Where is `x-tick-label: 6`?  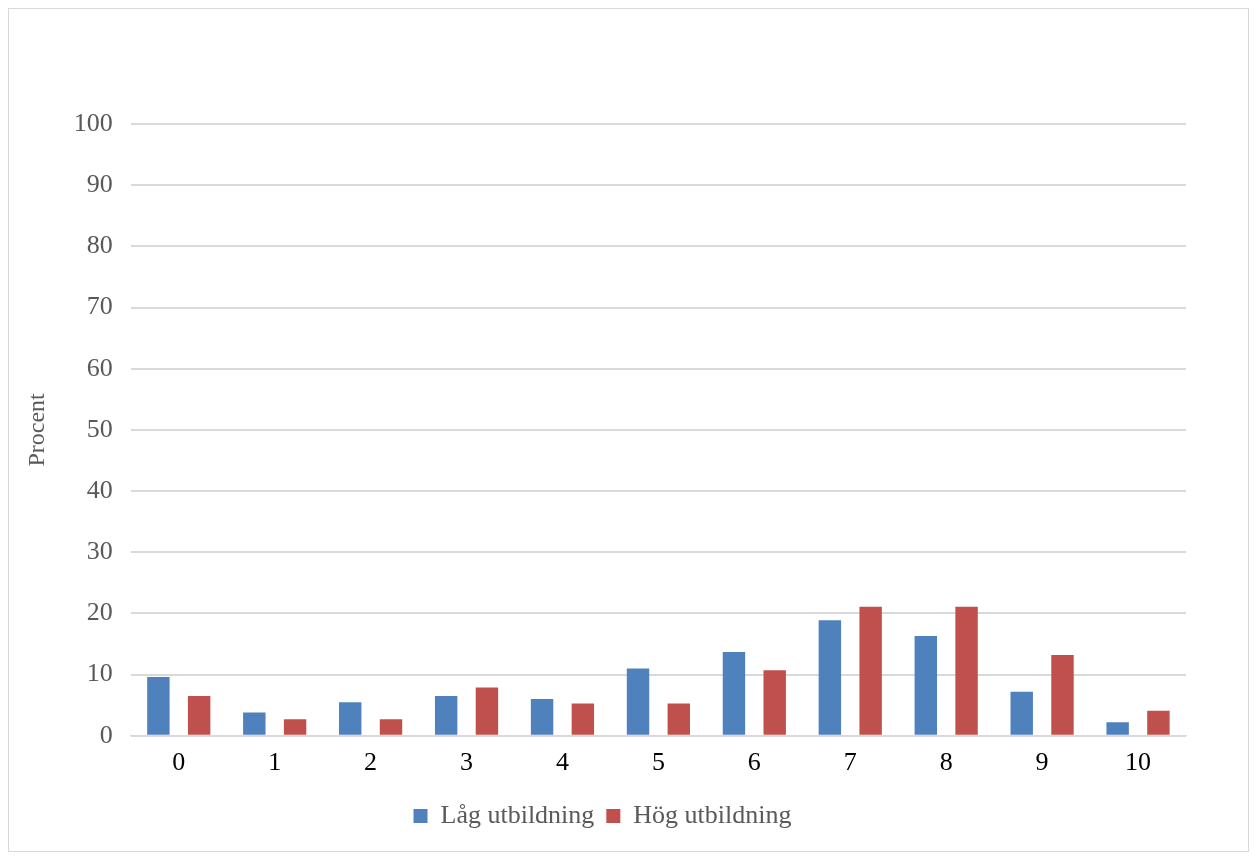 x-tick-label: 6 is located at coordinates (754, 762).